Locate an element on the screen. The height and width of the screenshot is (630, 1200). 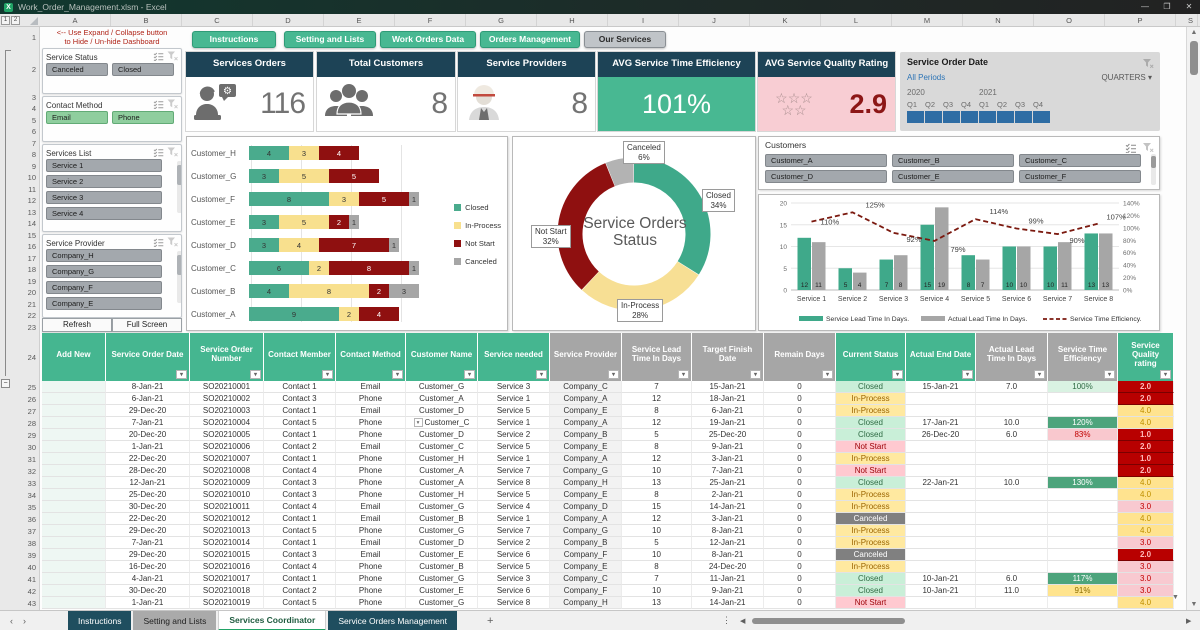
cell-status: In-Process is located at coordinates (871, 567).